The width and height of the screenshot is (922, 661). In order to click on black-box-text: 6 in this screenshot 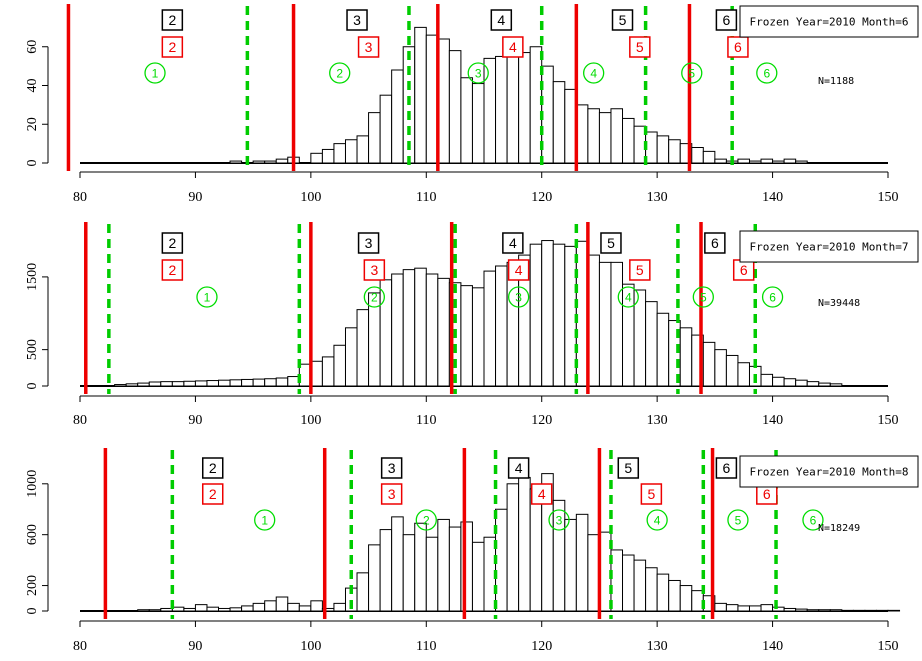, I will do `click(727, 468)`.